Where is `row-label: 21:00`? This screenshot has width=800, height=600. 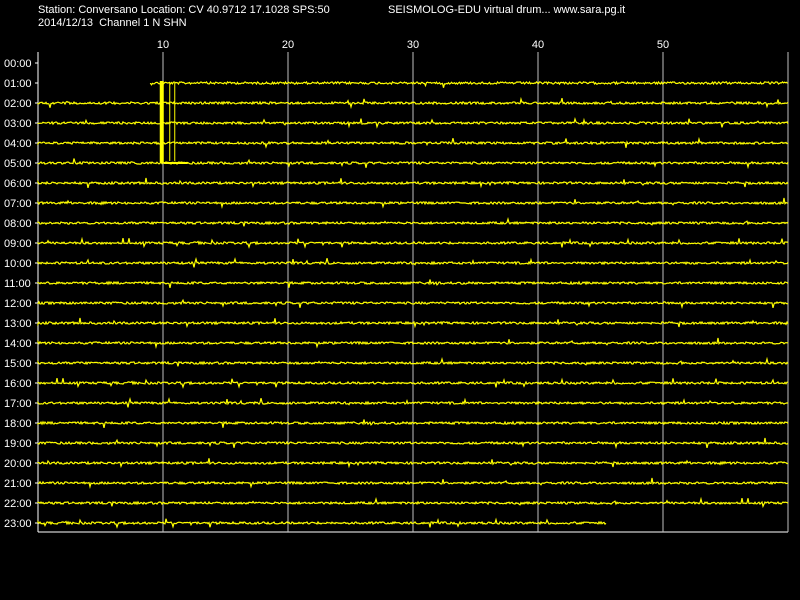 row-label: 21:00 is located at coordinates (18, 484).